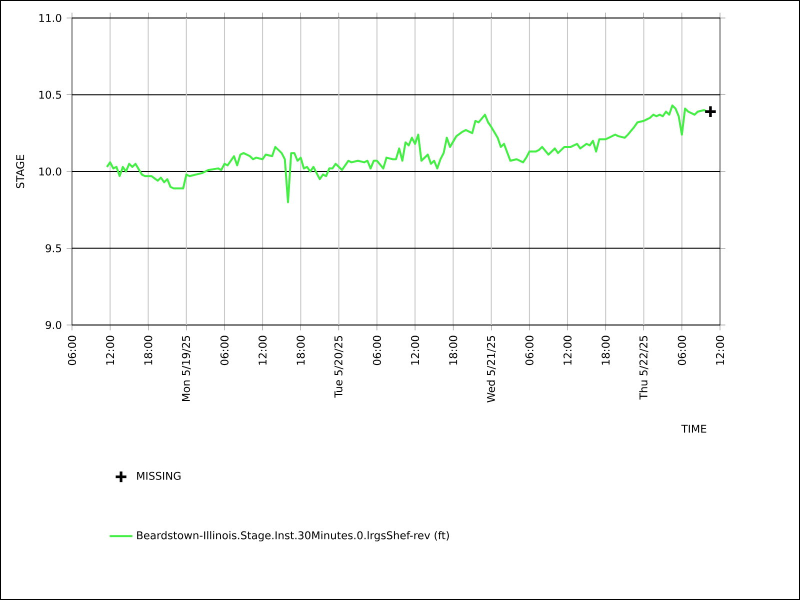 This screenshot has width=800, height=600. What do you see at coordinates (643, 368) in the screenshot?
I see `x-tick-label: Thu 5/22/25` at bounding box center [643, 368].